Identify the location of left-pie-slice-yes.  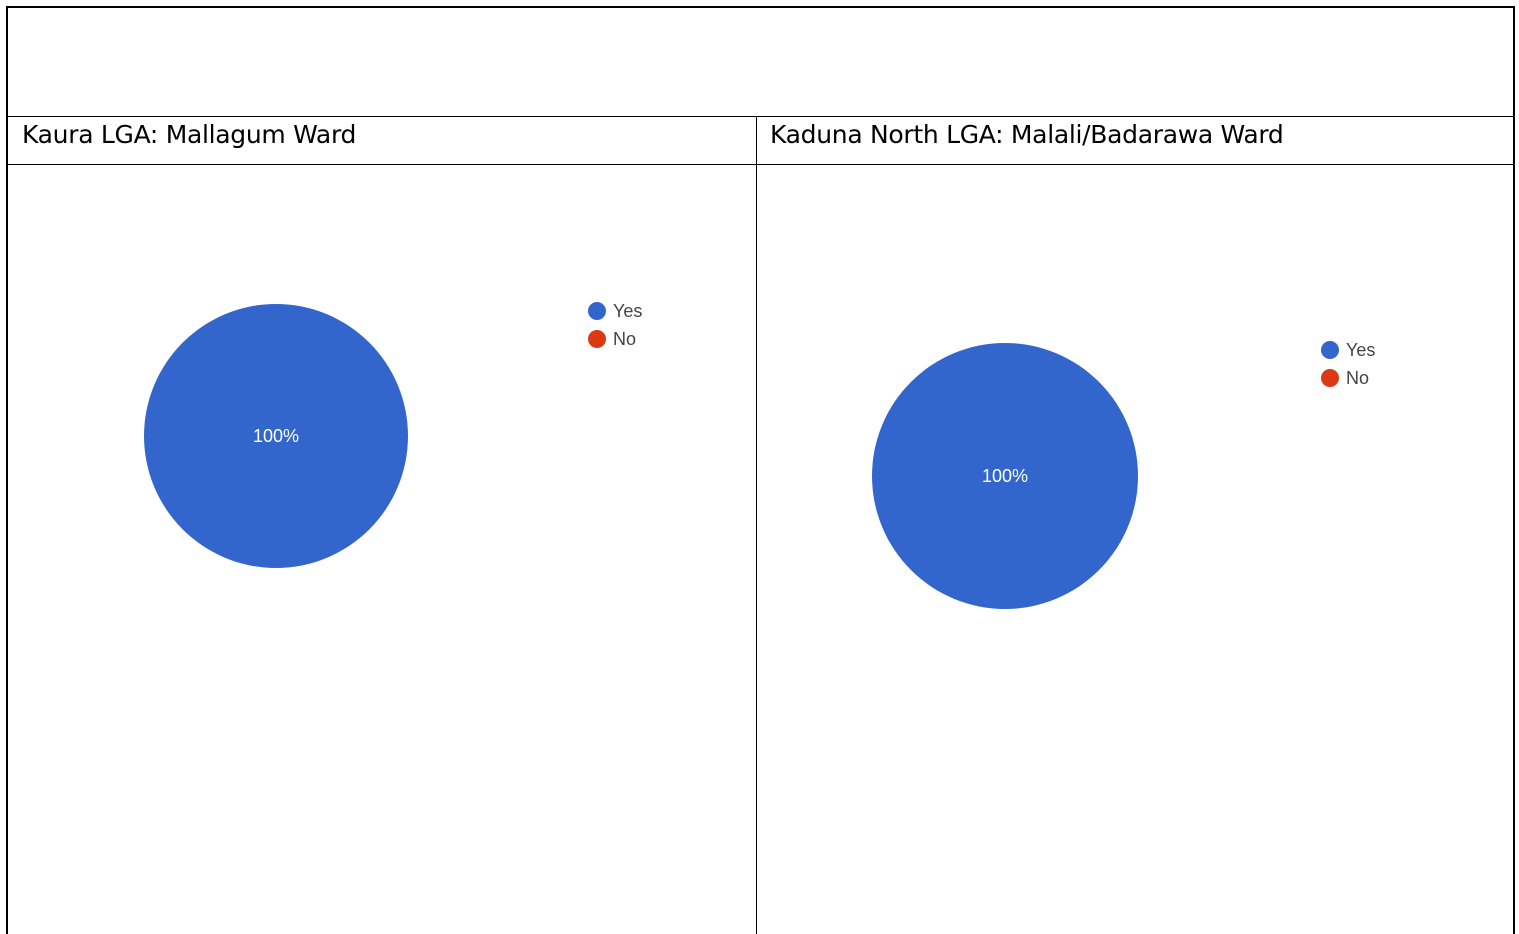
(276, 436).